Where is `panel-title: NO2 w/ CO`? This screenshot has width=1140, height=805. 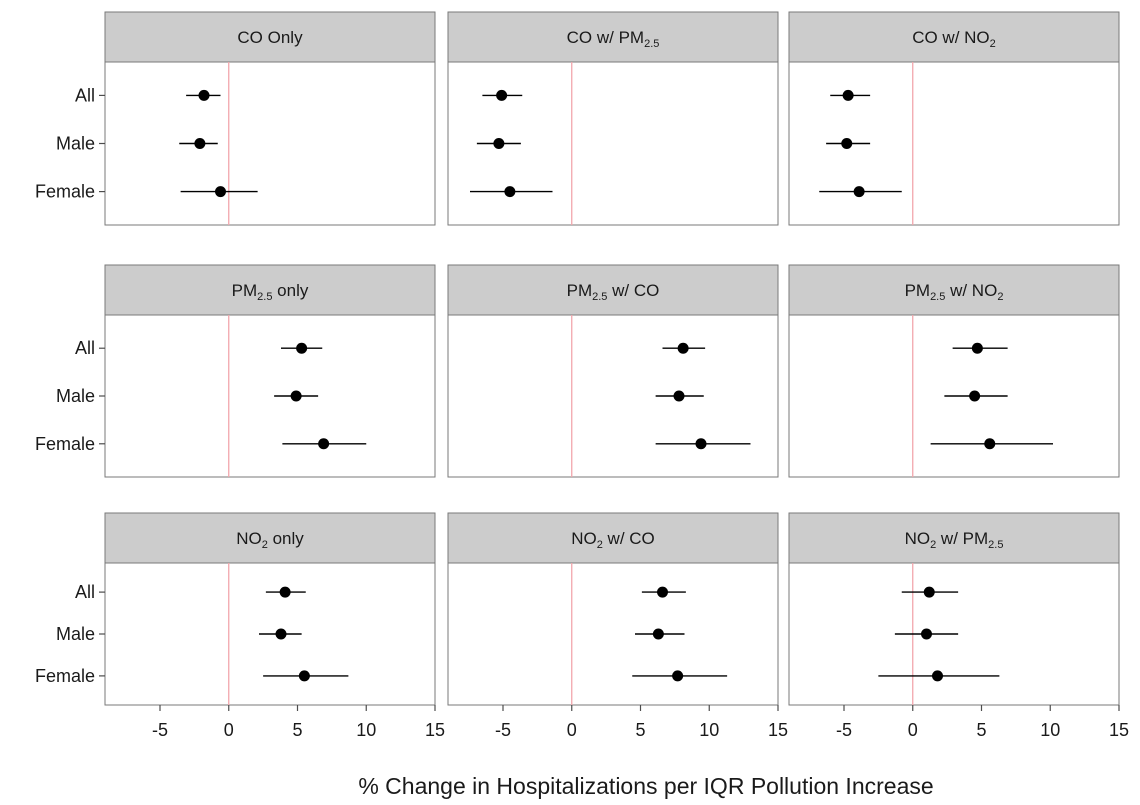 panel-title: NO2 w/ CO is located at coordinates (613, 540).